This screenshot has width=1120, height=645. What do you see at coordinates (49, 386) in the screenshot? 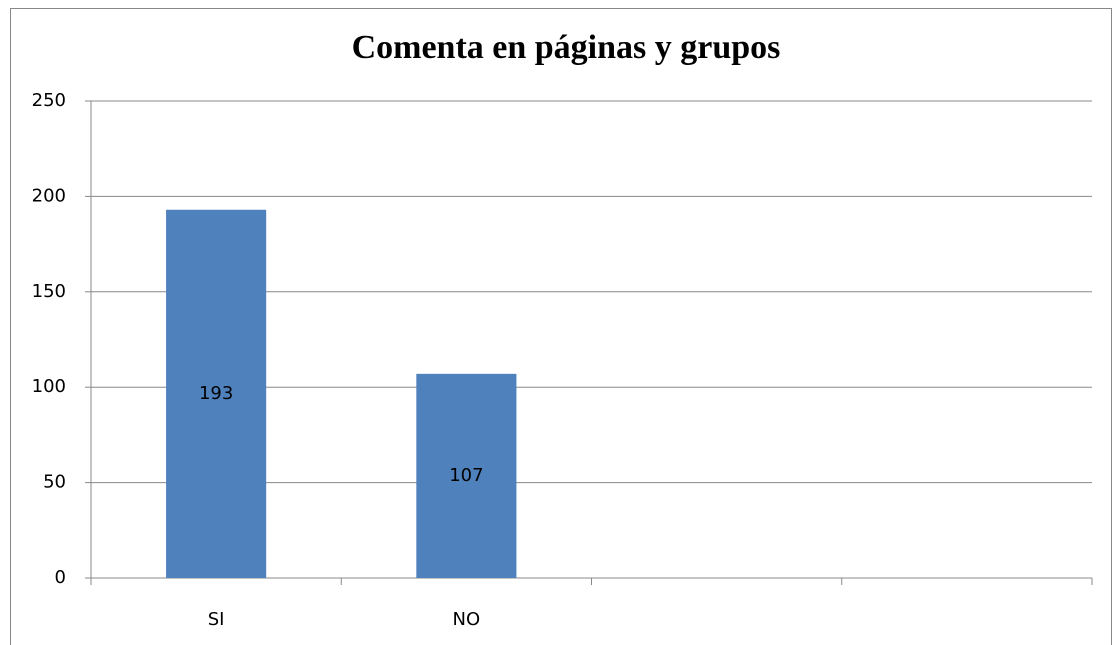
I see `y-tick-label: 100` at bounding box center [49, 386].